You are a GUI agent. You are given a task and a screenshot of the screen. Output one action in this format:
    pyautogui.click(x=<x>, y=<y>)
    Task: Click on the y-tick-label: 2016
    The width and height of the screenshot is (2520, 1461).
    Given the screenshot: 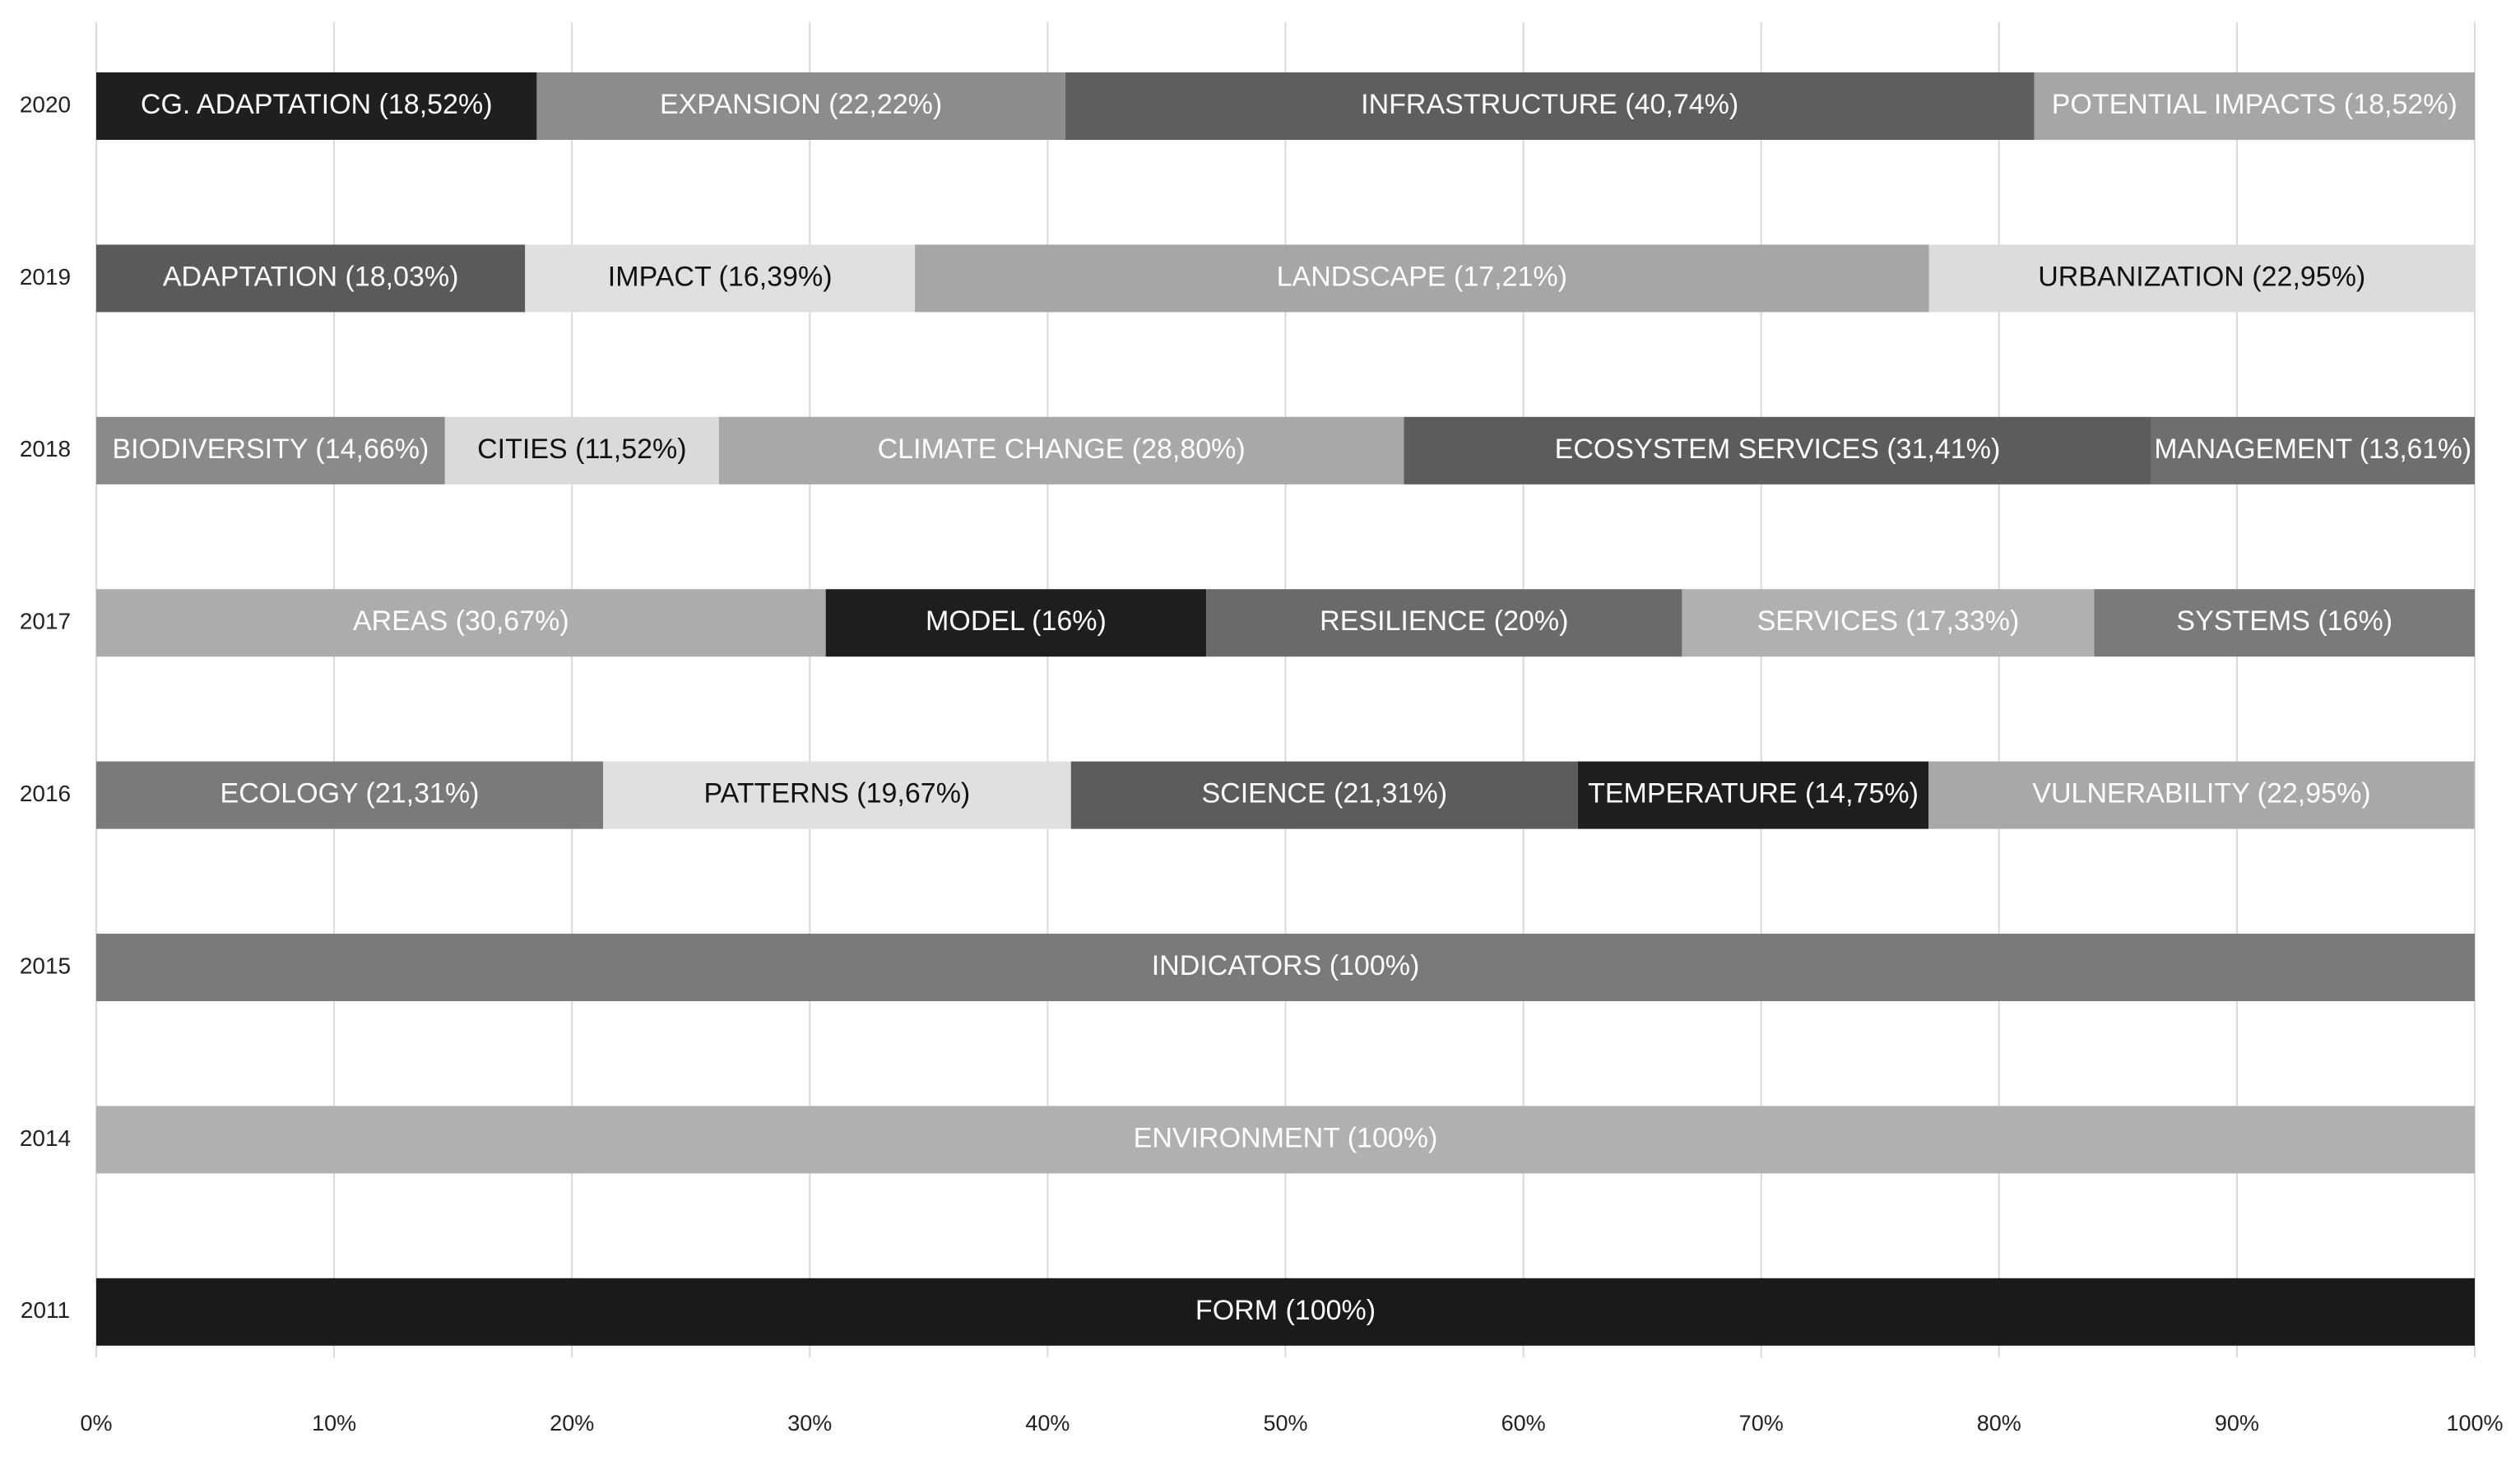 What is the action you would take?
    pyautogui.click(x=45, y=793)
    